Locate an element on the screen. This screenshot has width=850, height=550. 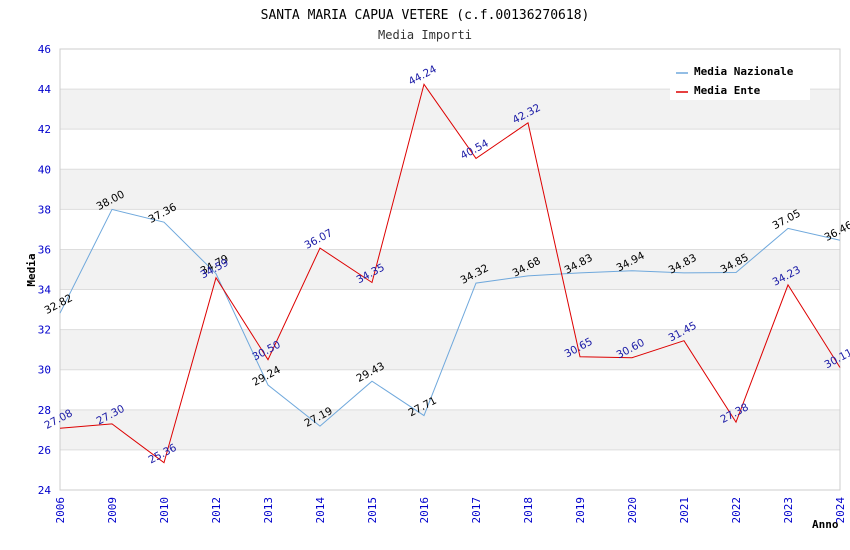
y-tick-label: 42 is located at coordinates (44, 129).